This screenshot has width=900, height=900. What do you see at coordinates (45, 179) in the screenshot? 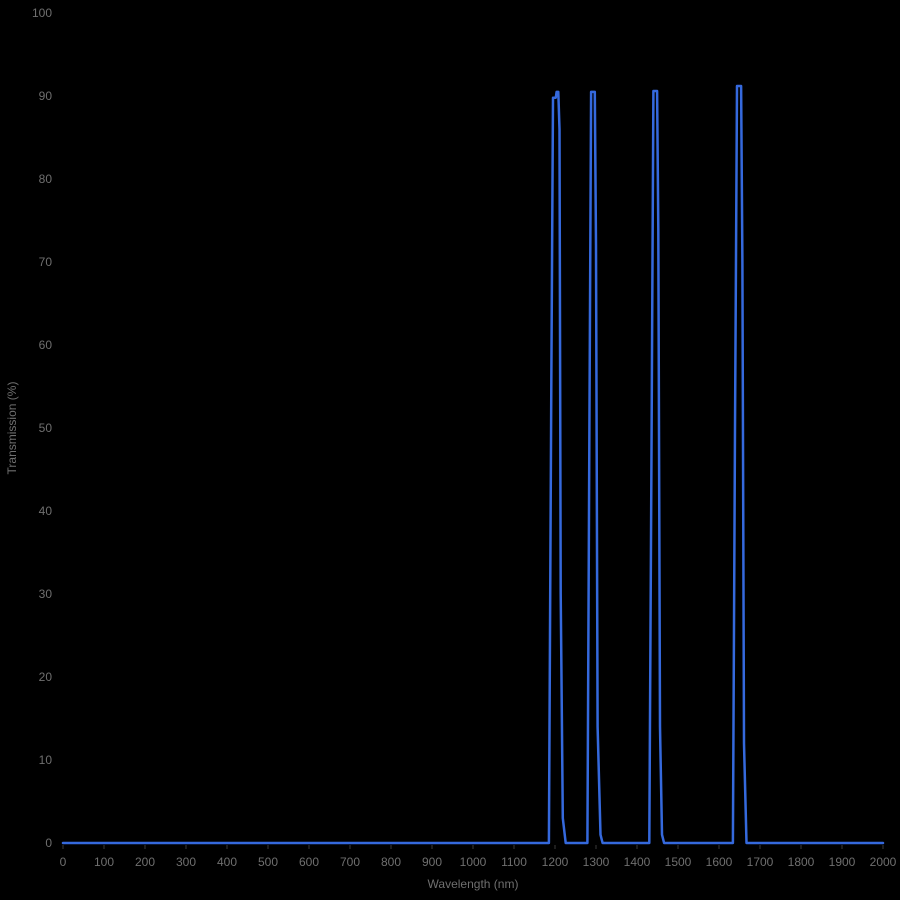
I see `y-tick-label: 80` at bounding box center [45, 179].